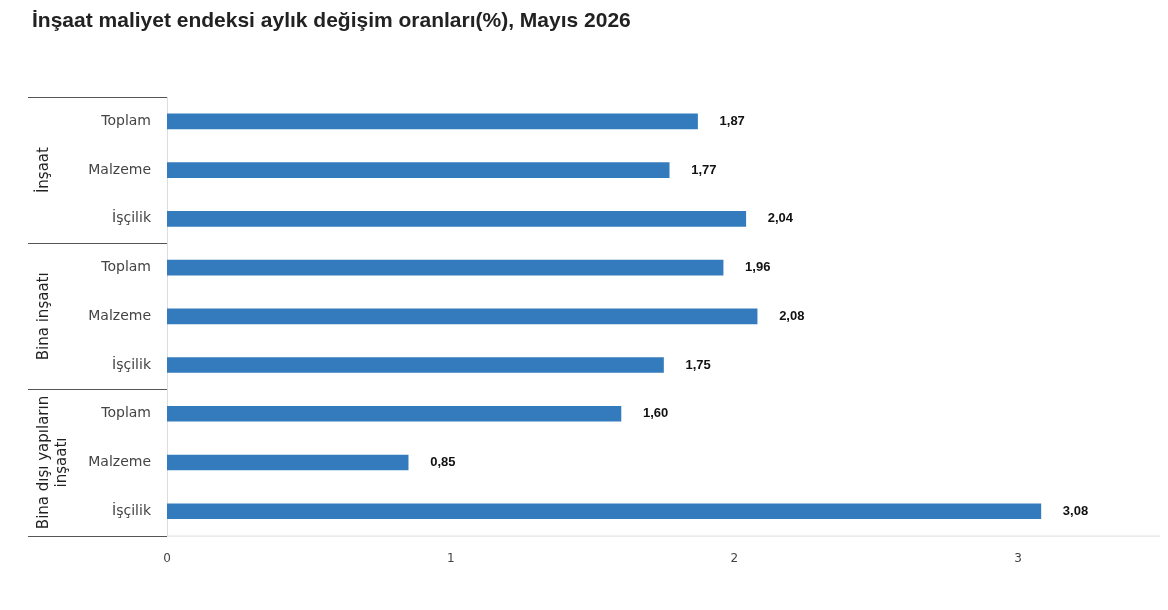 This screenshot has height=610, width=1168. What do you see at coordinates (1075, 510) in the screenshot?
I see `data-label: 3,08` at bounding box center [1075, 510].